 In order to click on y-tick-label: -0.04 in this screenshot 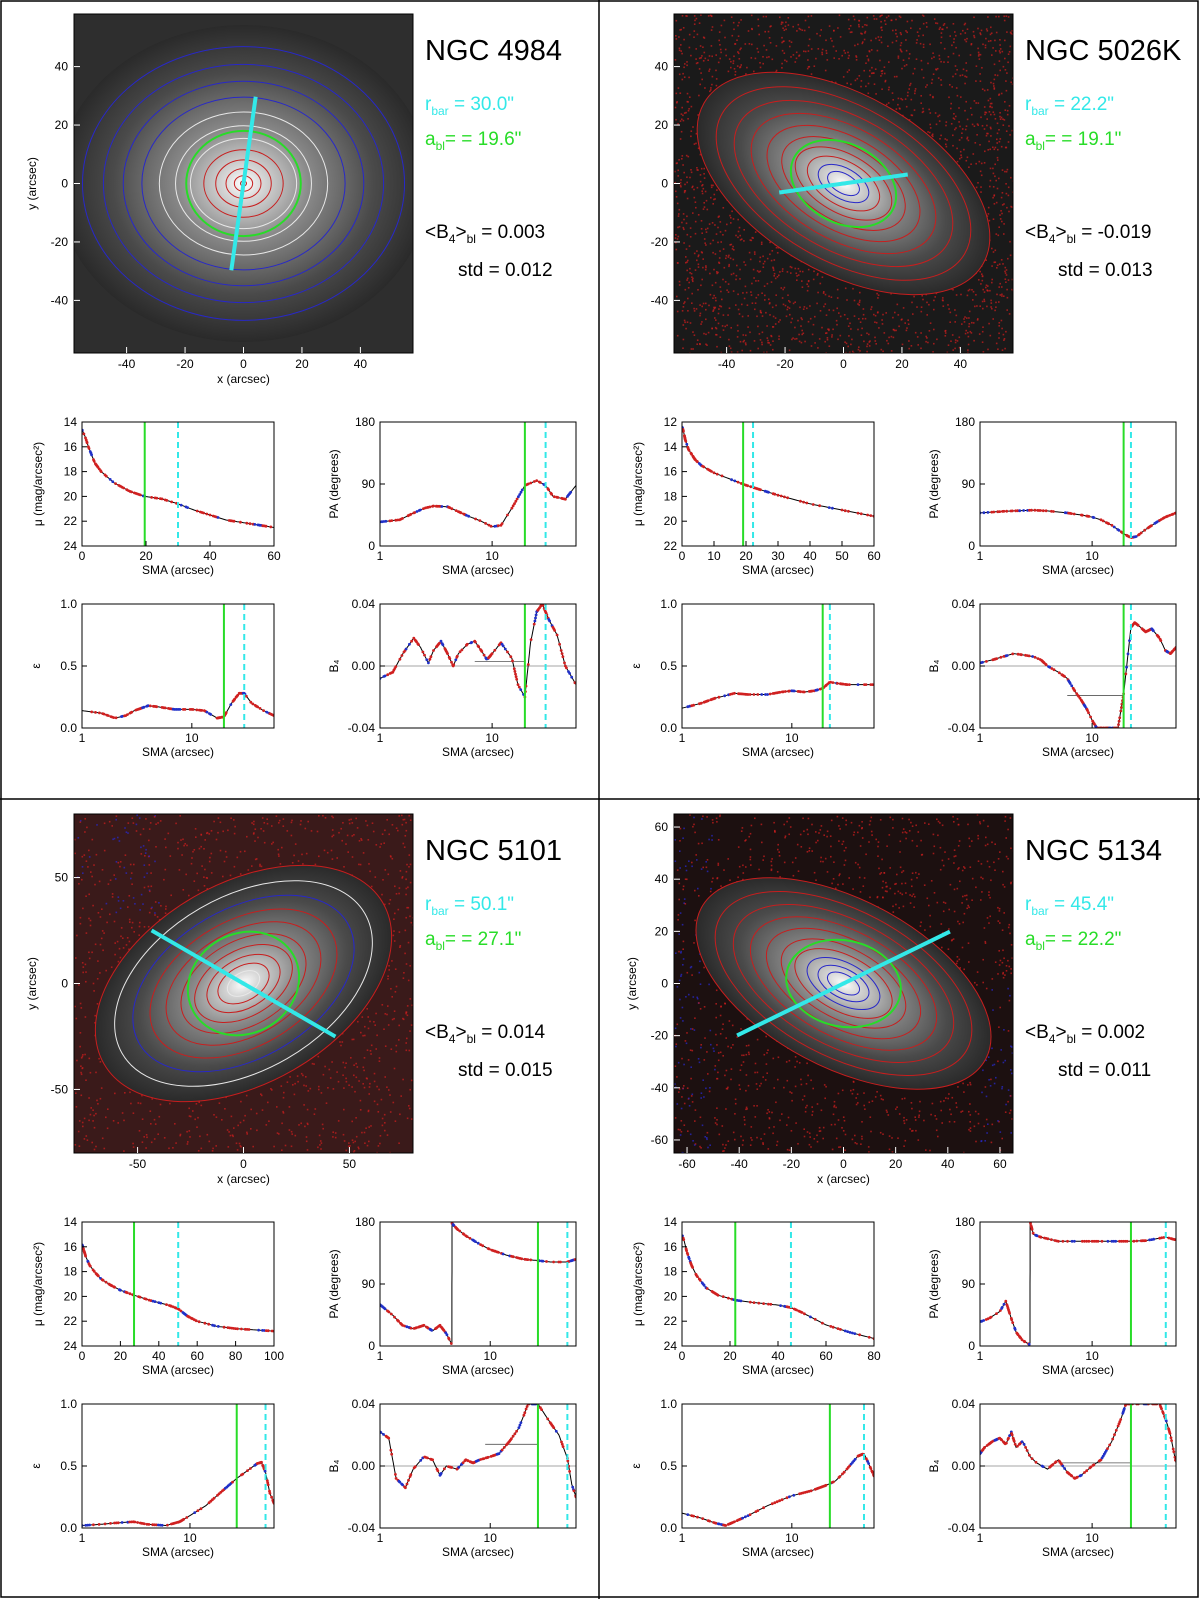, I will do `click(962, 728)`.